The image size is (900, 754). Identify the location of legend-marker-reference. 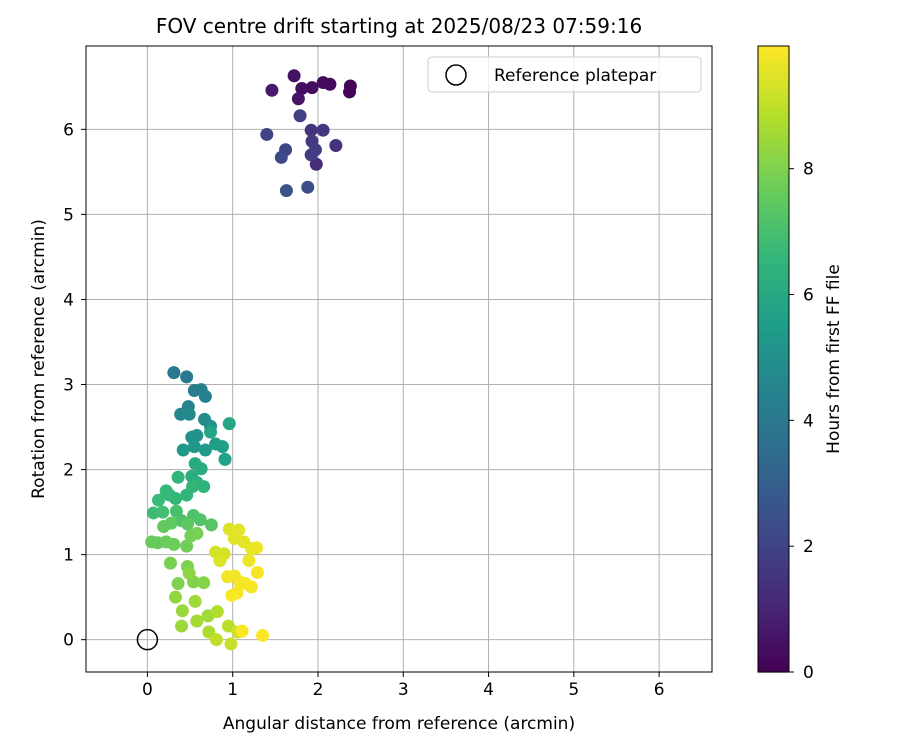
(456, 75).